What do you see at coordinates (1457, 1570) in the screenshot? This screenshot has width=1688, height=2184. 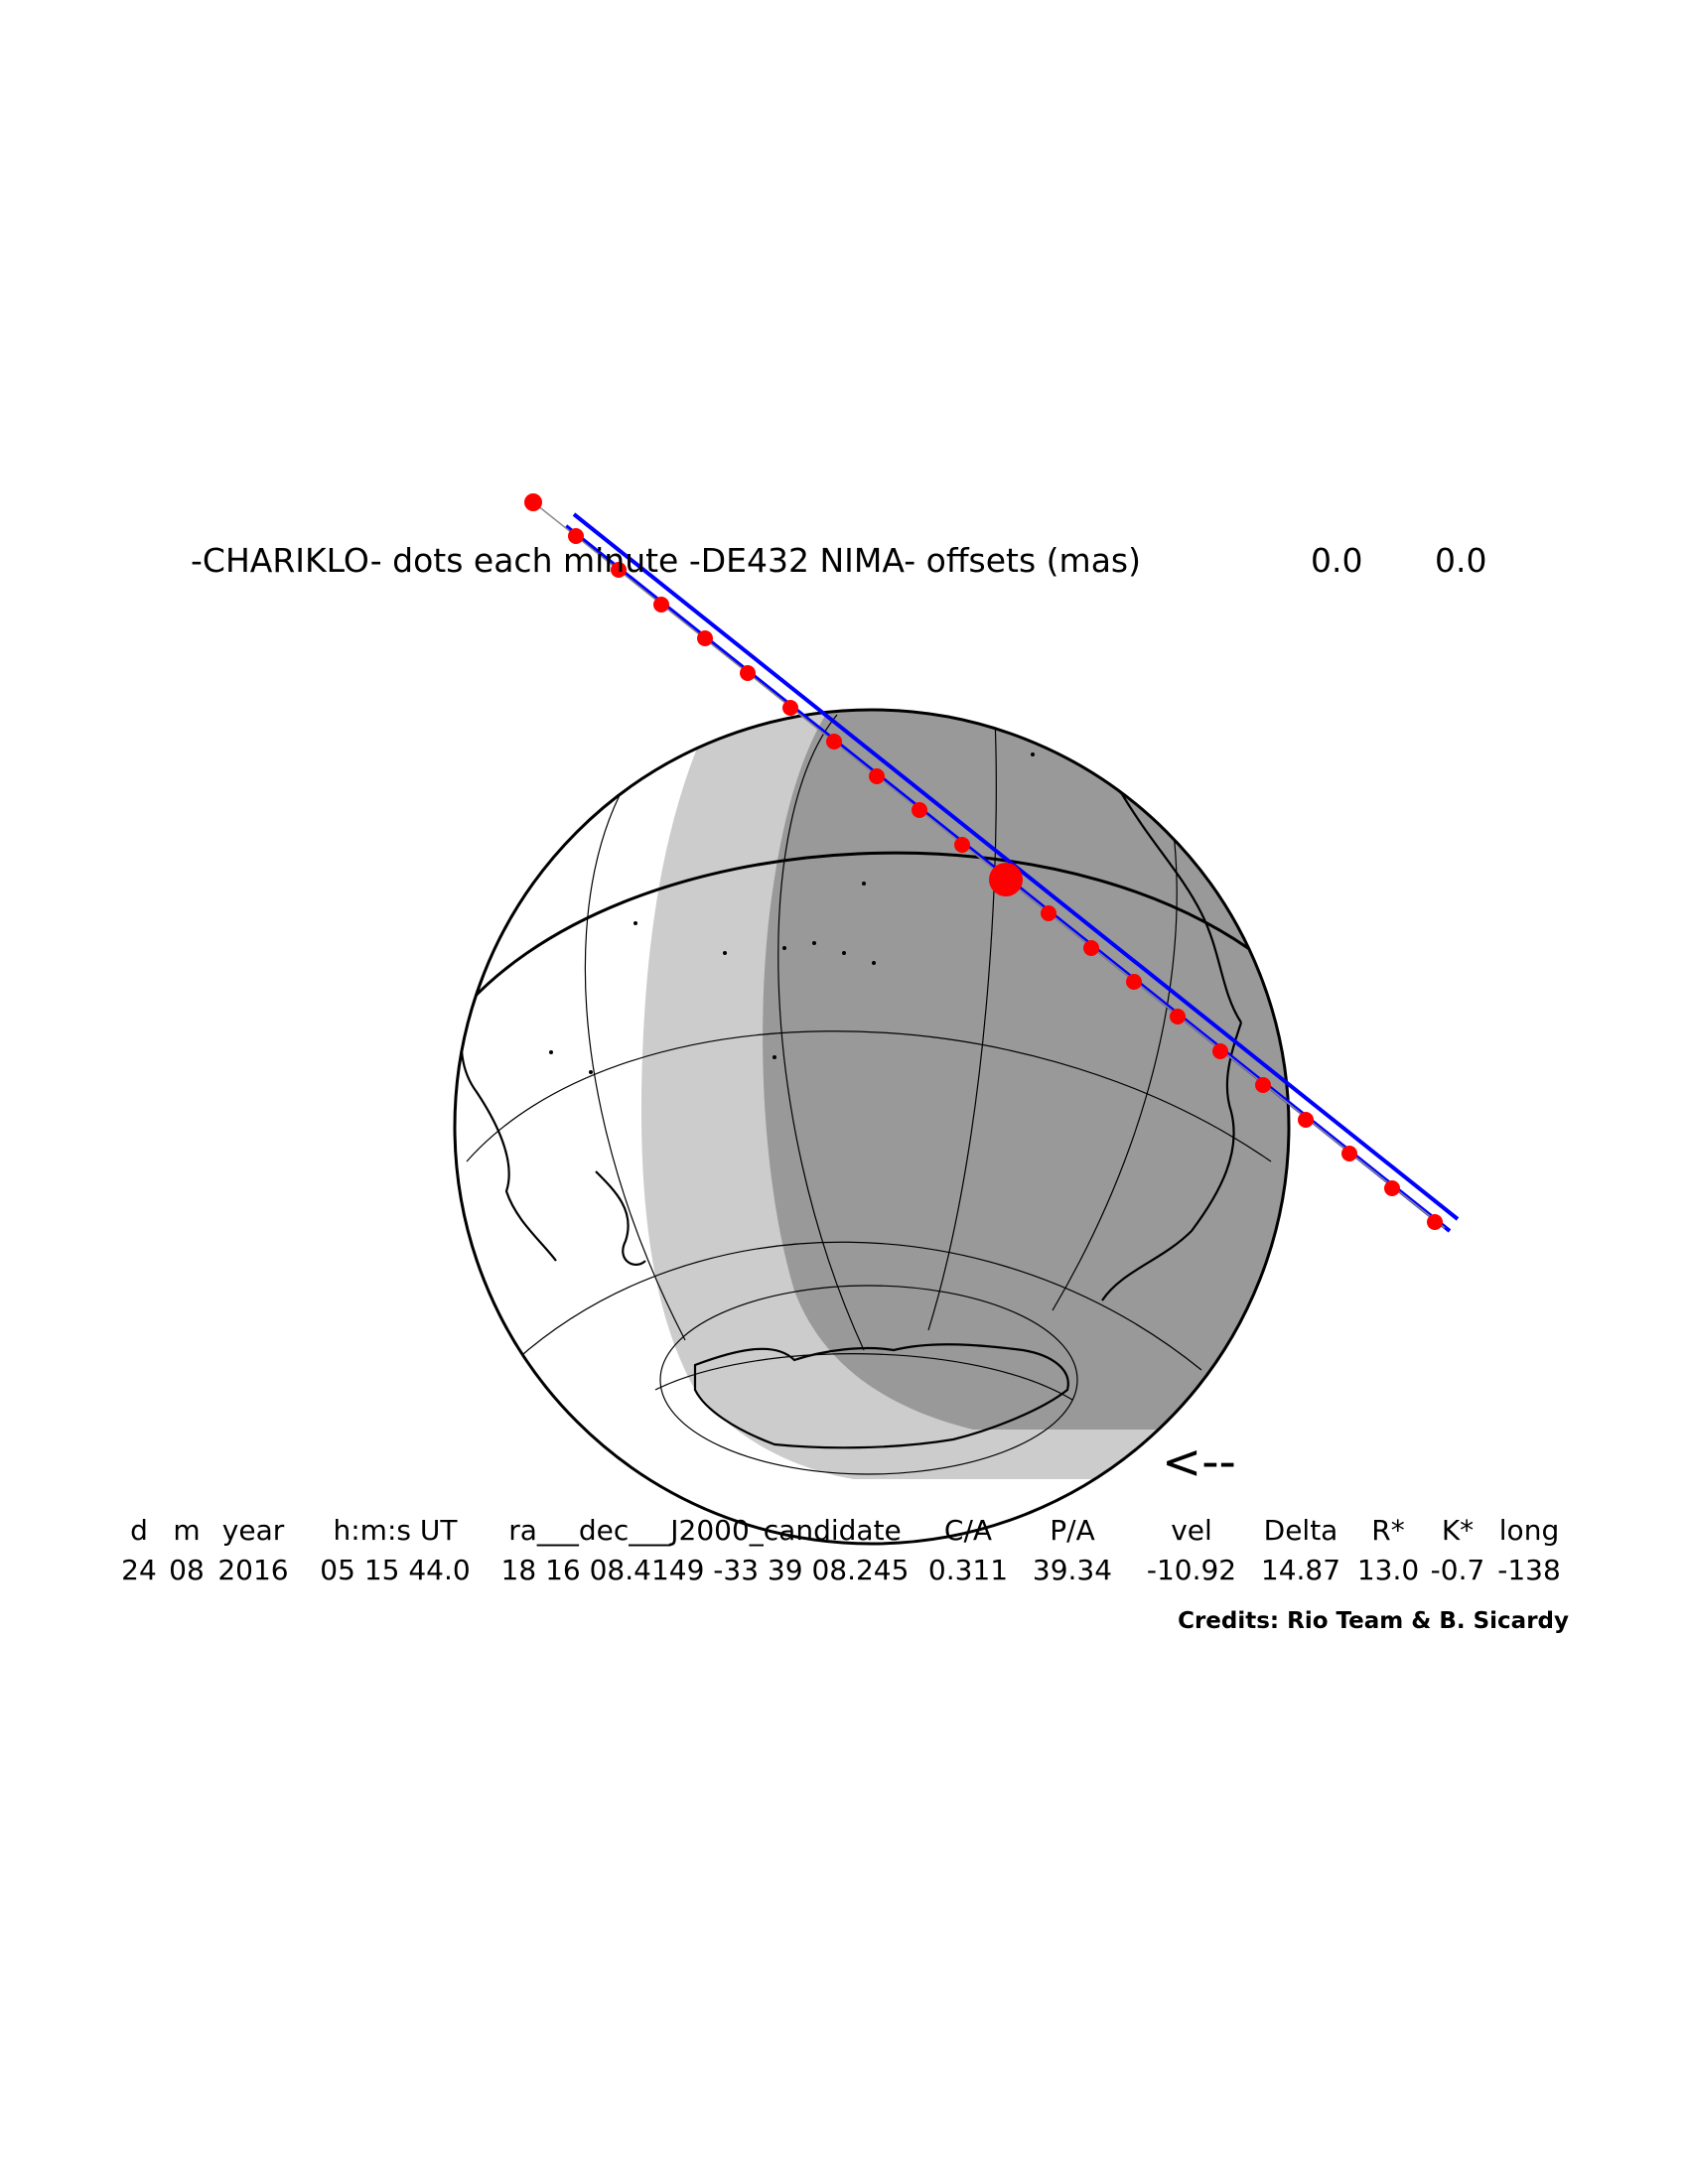 I see `table-value: -0.7` at bounding box center [1457, 1570].